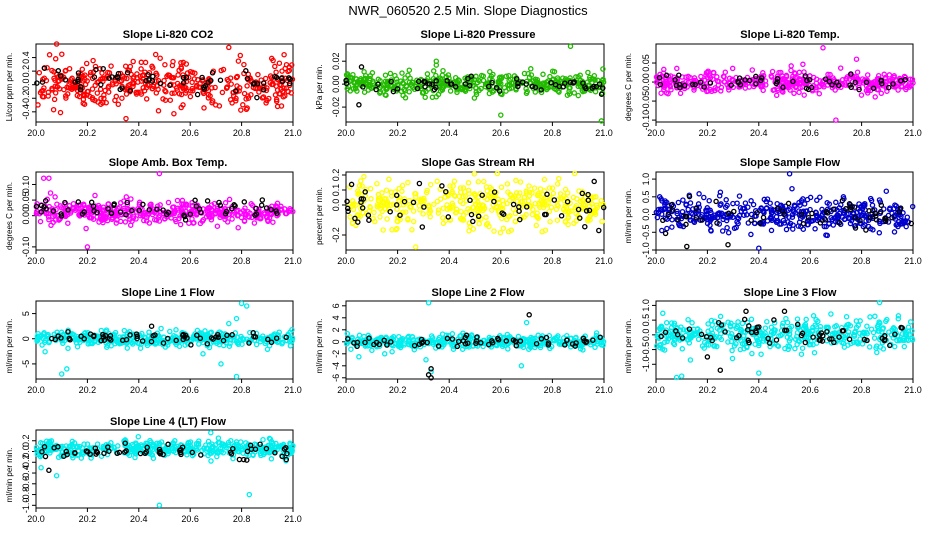 This screenshot has width=936, height=540. Describe the element at coordinates (336, 175) in the screenshot. I see `y-tick-label: 0.2` at that location.